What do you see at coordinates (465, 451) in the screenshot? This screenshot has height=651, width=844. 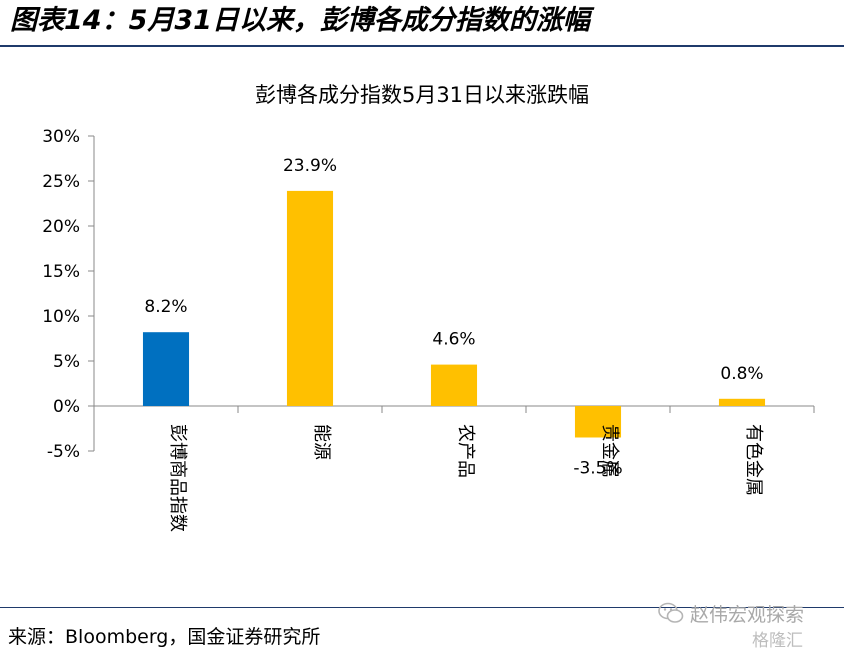 I see `category-label: 农产品` at bounding box center [465, 451].